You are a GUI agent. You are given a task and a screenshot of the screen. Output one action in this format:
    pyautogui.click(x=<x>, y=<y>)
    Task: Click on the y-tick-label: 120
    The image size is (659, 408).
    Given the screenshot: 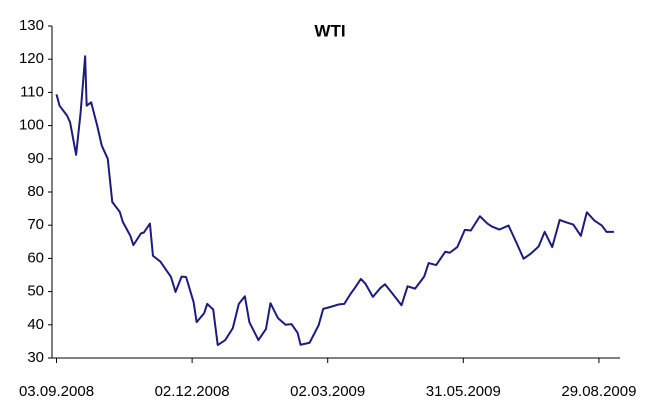 What is the action you would take?
    pyautogui.click(x=31, y=58)
    